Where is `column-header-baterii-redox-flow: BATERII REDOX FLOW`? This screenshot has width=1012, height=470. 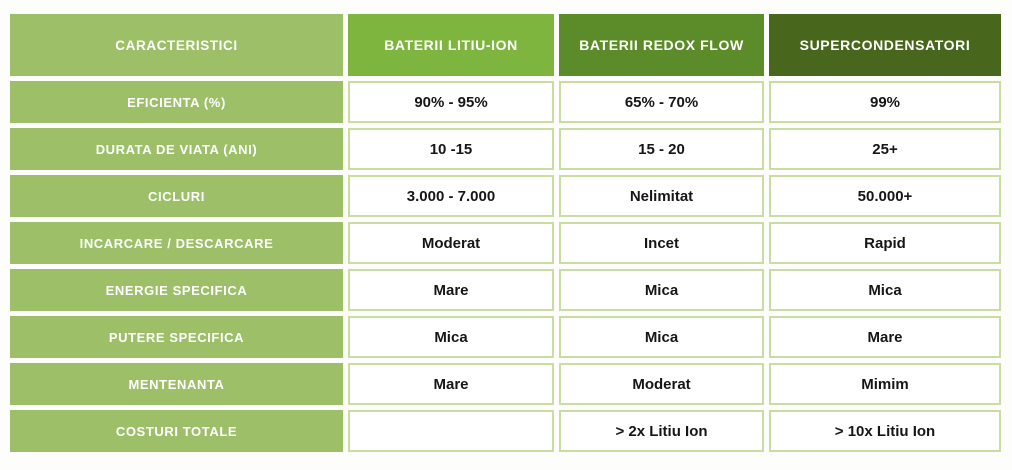
column-header-baterii-redox-flow: BATERII REDOX FLOW is located at coordinates (661, 45).